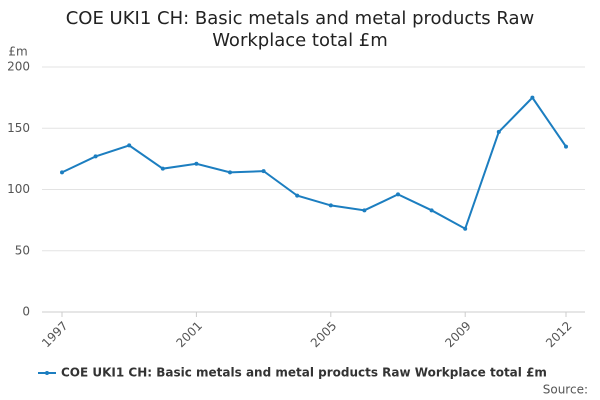 This screenshot has width=600, height=400. What do you see at coordinates (18, 189) in the screenshot?
I see `y-tick-label: 100` at bounding box center [18, 189].